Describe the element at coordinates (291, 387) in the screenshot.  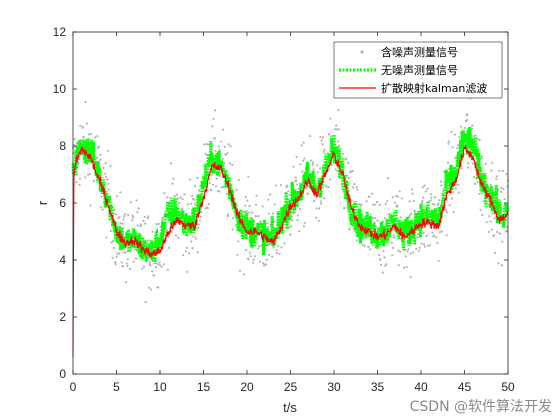
I see `x-tick-label: 25` at that location.